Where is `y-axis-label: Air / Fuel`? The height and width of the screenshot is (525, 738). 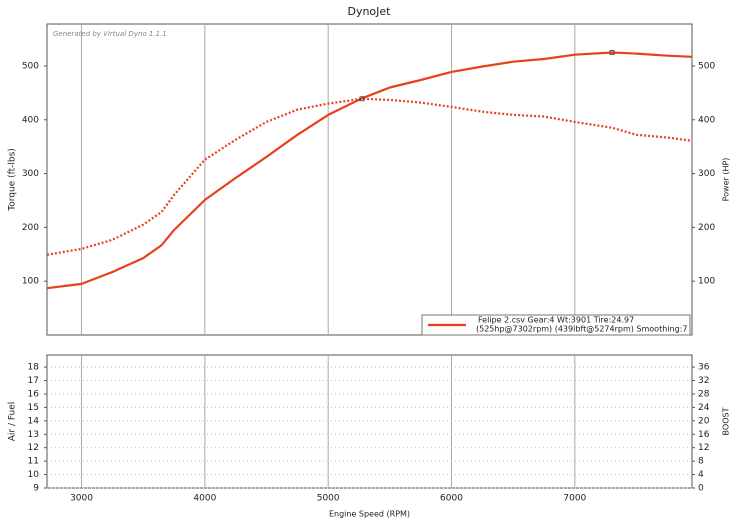
y-axis-label: Air / Fuel is located at coordinates (13, 422).